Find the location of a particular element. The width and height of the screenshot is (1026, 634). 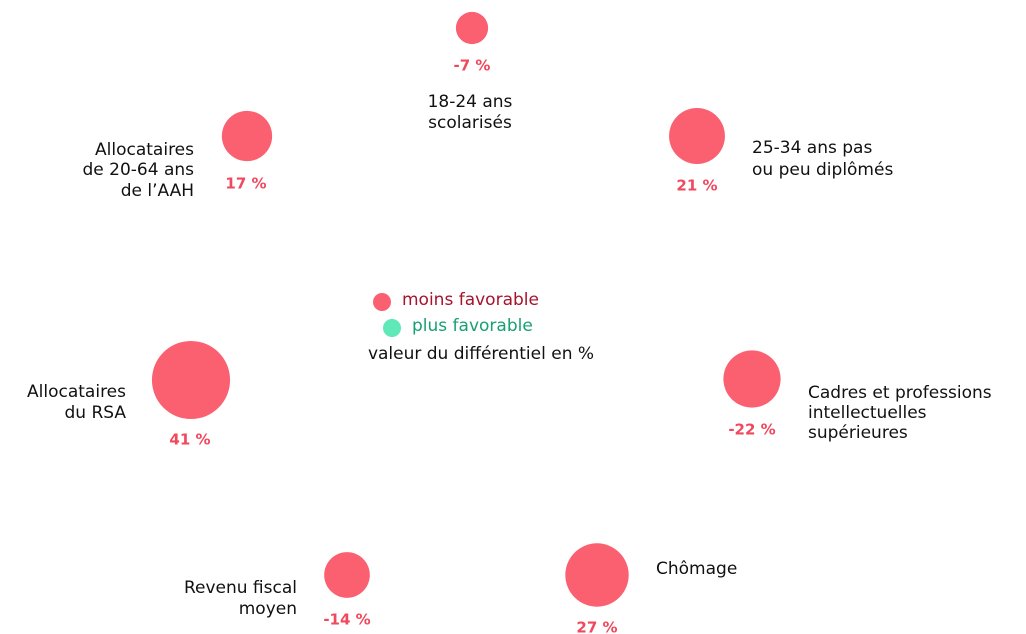

value-label: 21 % is located at coordinates (696, 186).